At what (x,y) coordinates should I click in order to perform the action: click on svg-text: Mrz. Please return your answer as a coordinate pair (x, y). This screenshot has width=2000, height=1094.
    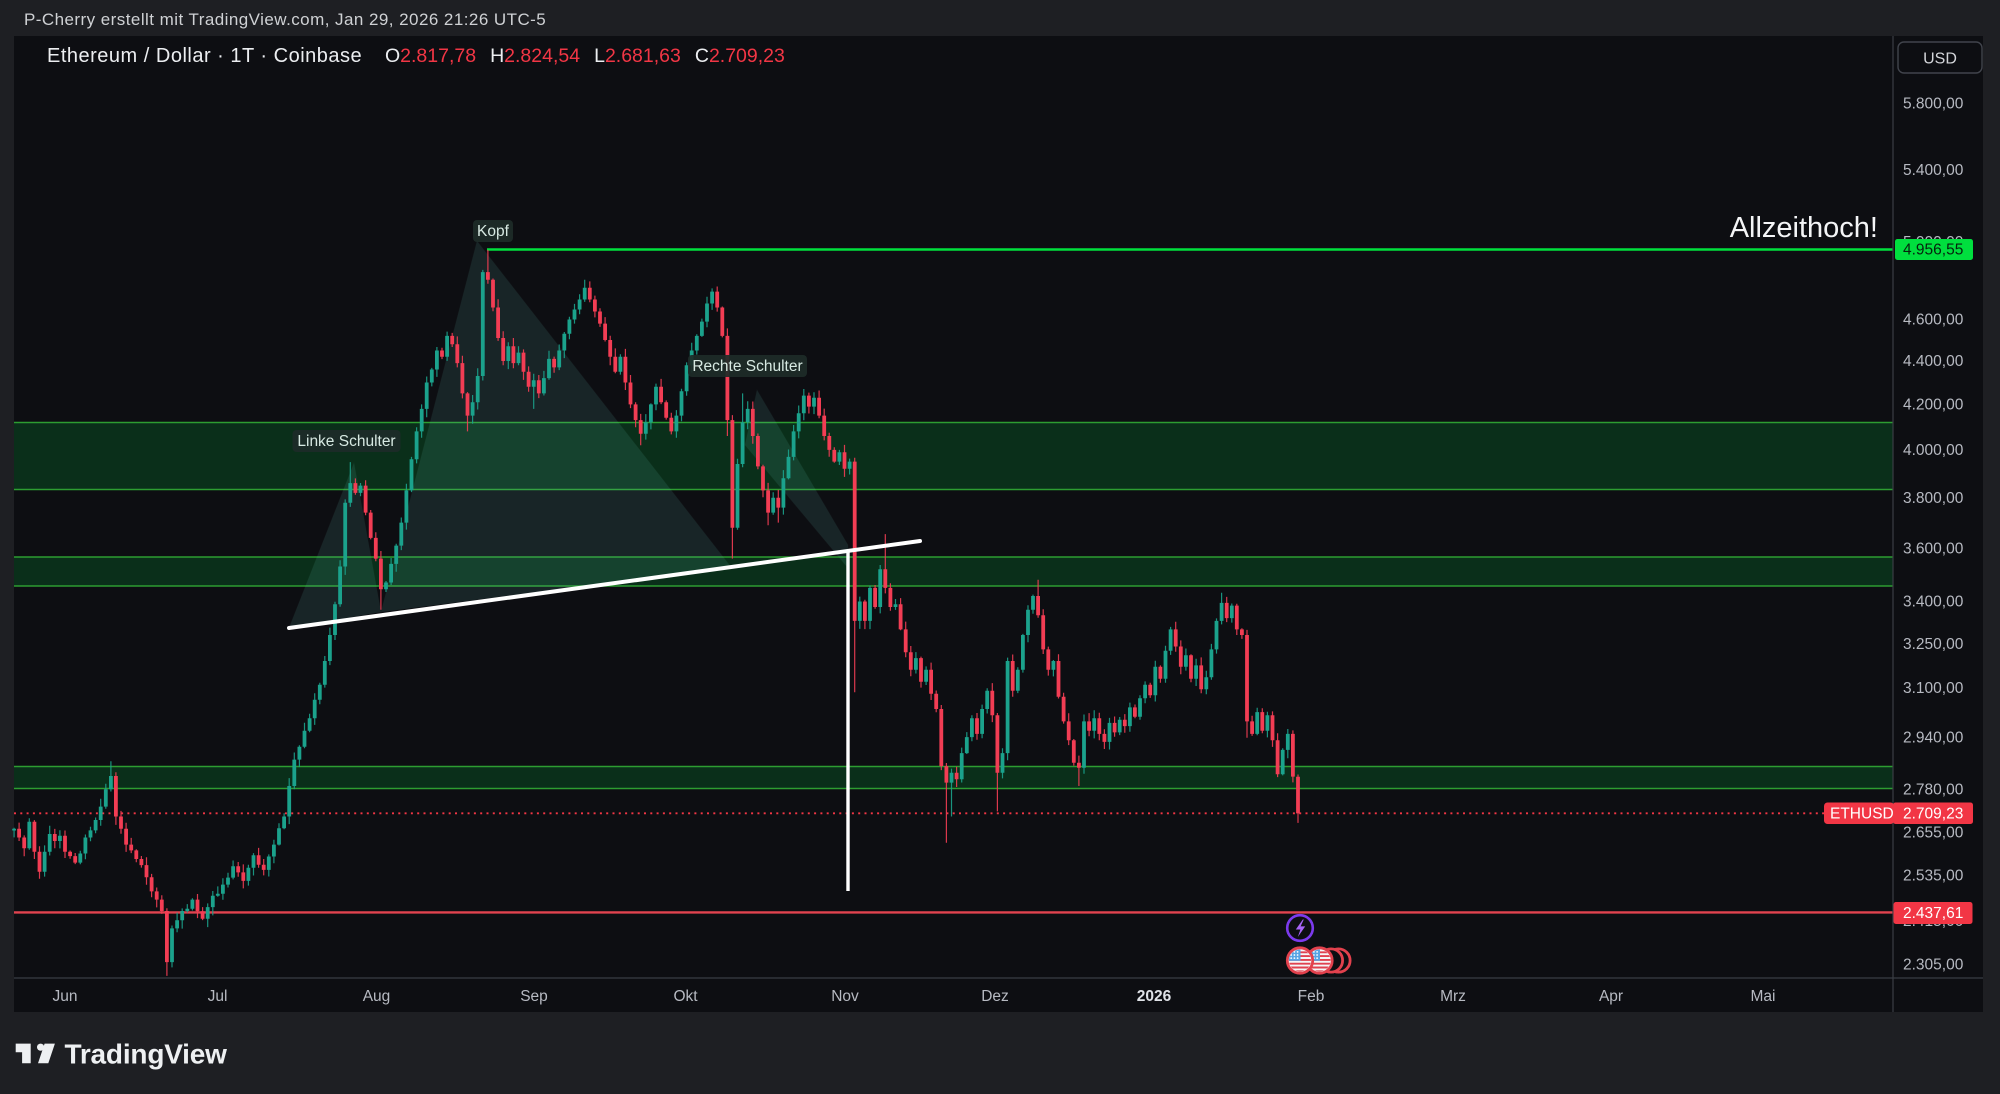
    Looking at the image, I should click on (1453, 996).